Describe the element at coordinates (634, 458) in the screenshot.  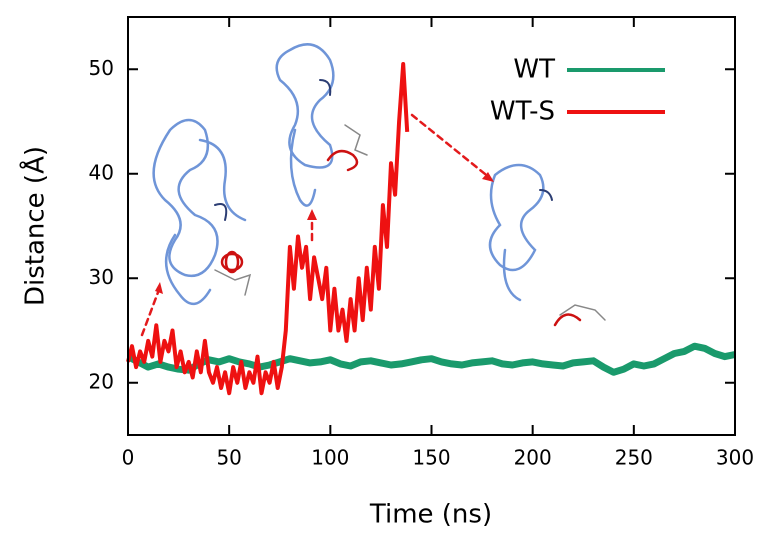
I see `x-tick-label: 250` at that location.